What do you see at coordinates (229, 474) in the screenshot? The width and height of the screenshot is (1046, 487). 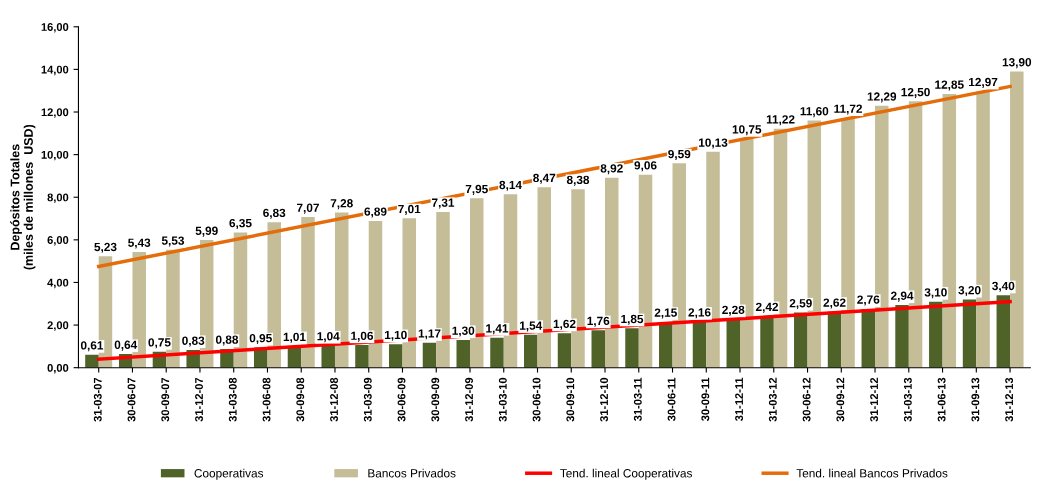 I see `legend-label: Cooperativas` at bounding box center [229, 474].